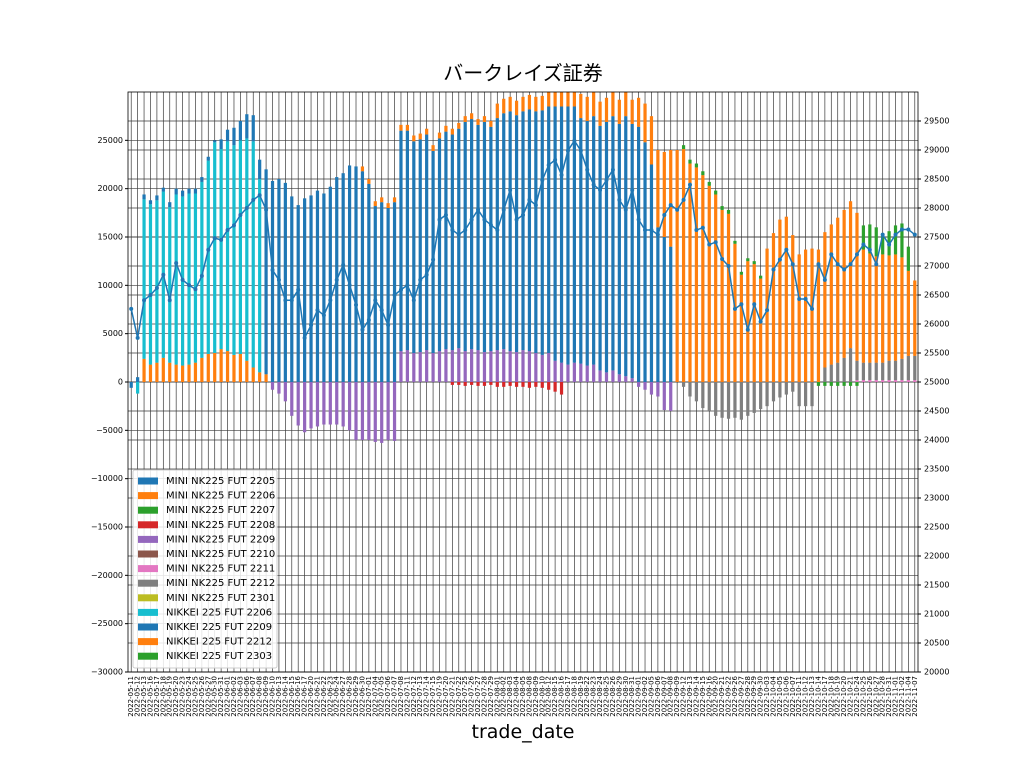  Describe the element at coordinates (504, 696) in the screenshot. I see `x-tick-label: 2022-08-02` at that location.